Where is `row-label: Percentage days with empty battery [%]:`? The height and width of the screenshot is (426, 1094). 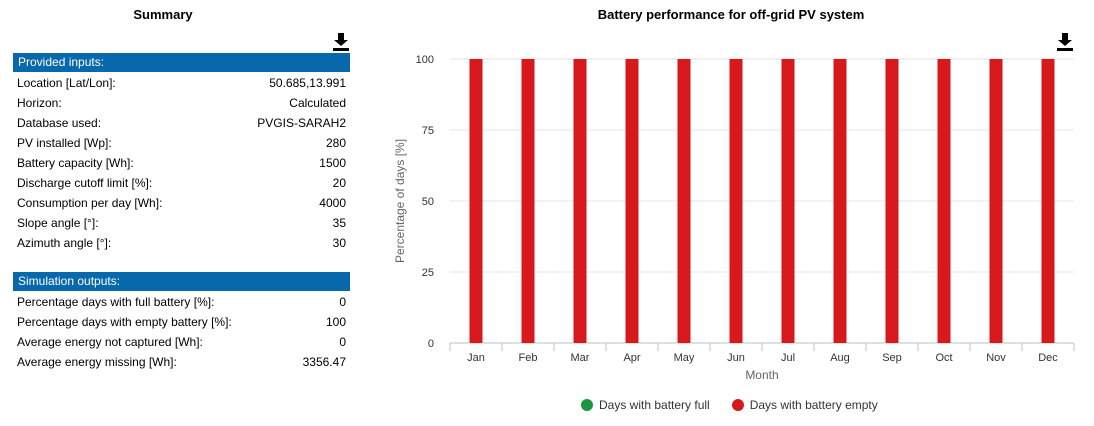
row-label: Percentage days with empty battery [%]: is located at coordinates (124, 322).